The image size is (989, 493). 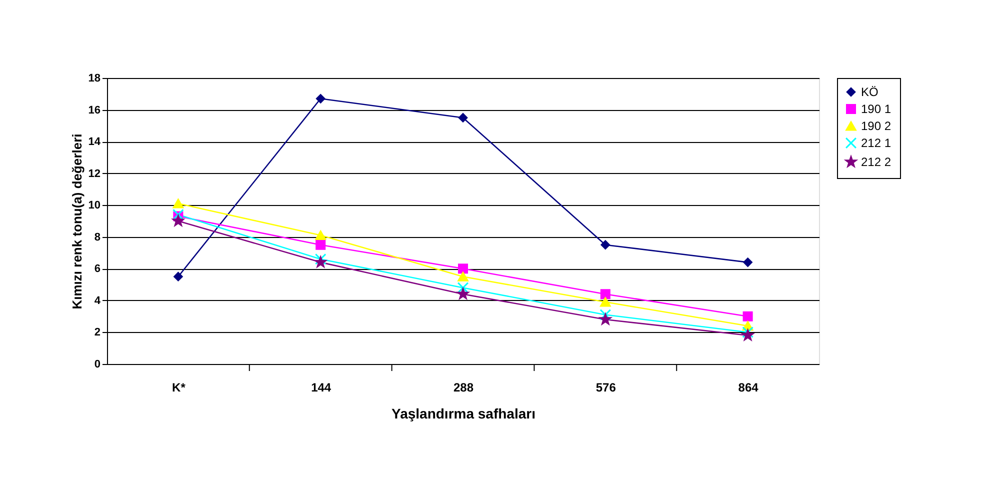 What do you see at coordinates (97, 364) in the screenshot?
I see `y-tick-label: 0` at bounding box center [97, 364].